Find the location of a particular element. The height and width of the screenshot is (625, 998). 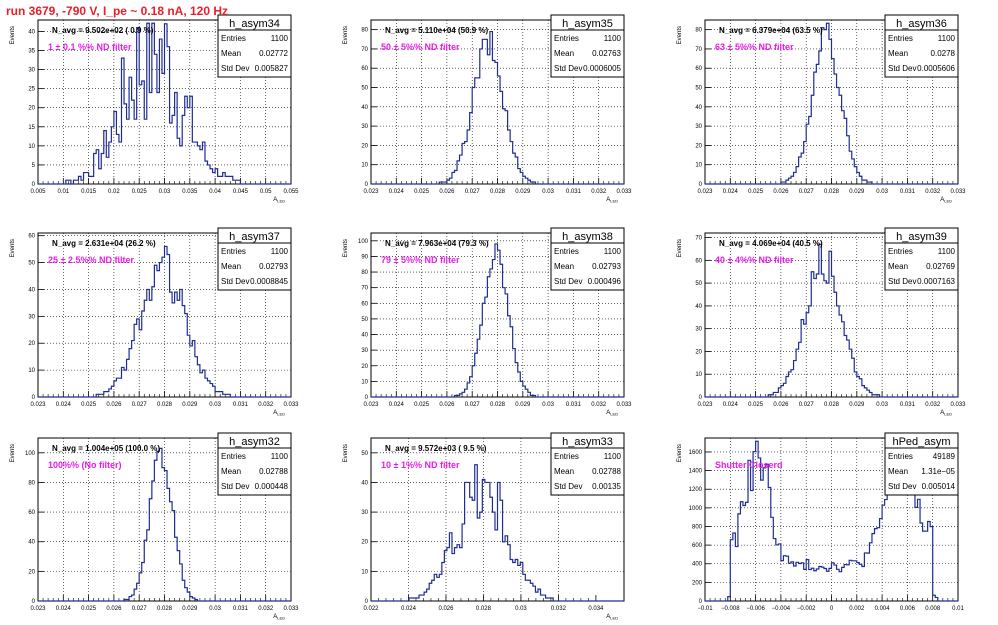

y-tick-label: 100 is located at coordinates (30, 454).